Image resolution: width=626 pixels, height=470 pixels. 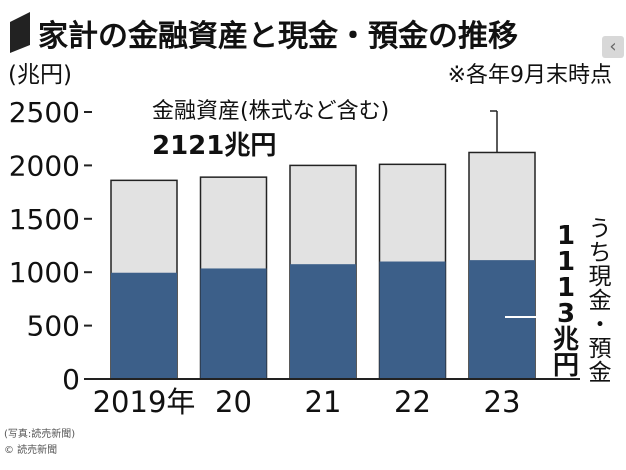 I want to click on total-value-label: 2121兆円, so click(x=214, y=146).